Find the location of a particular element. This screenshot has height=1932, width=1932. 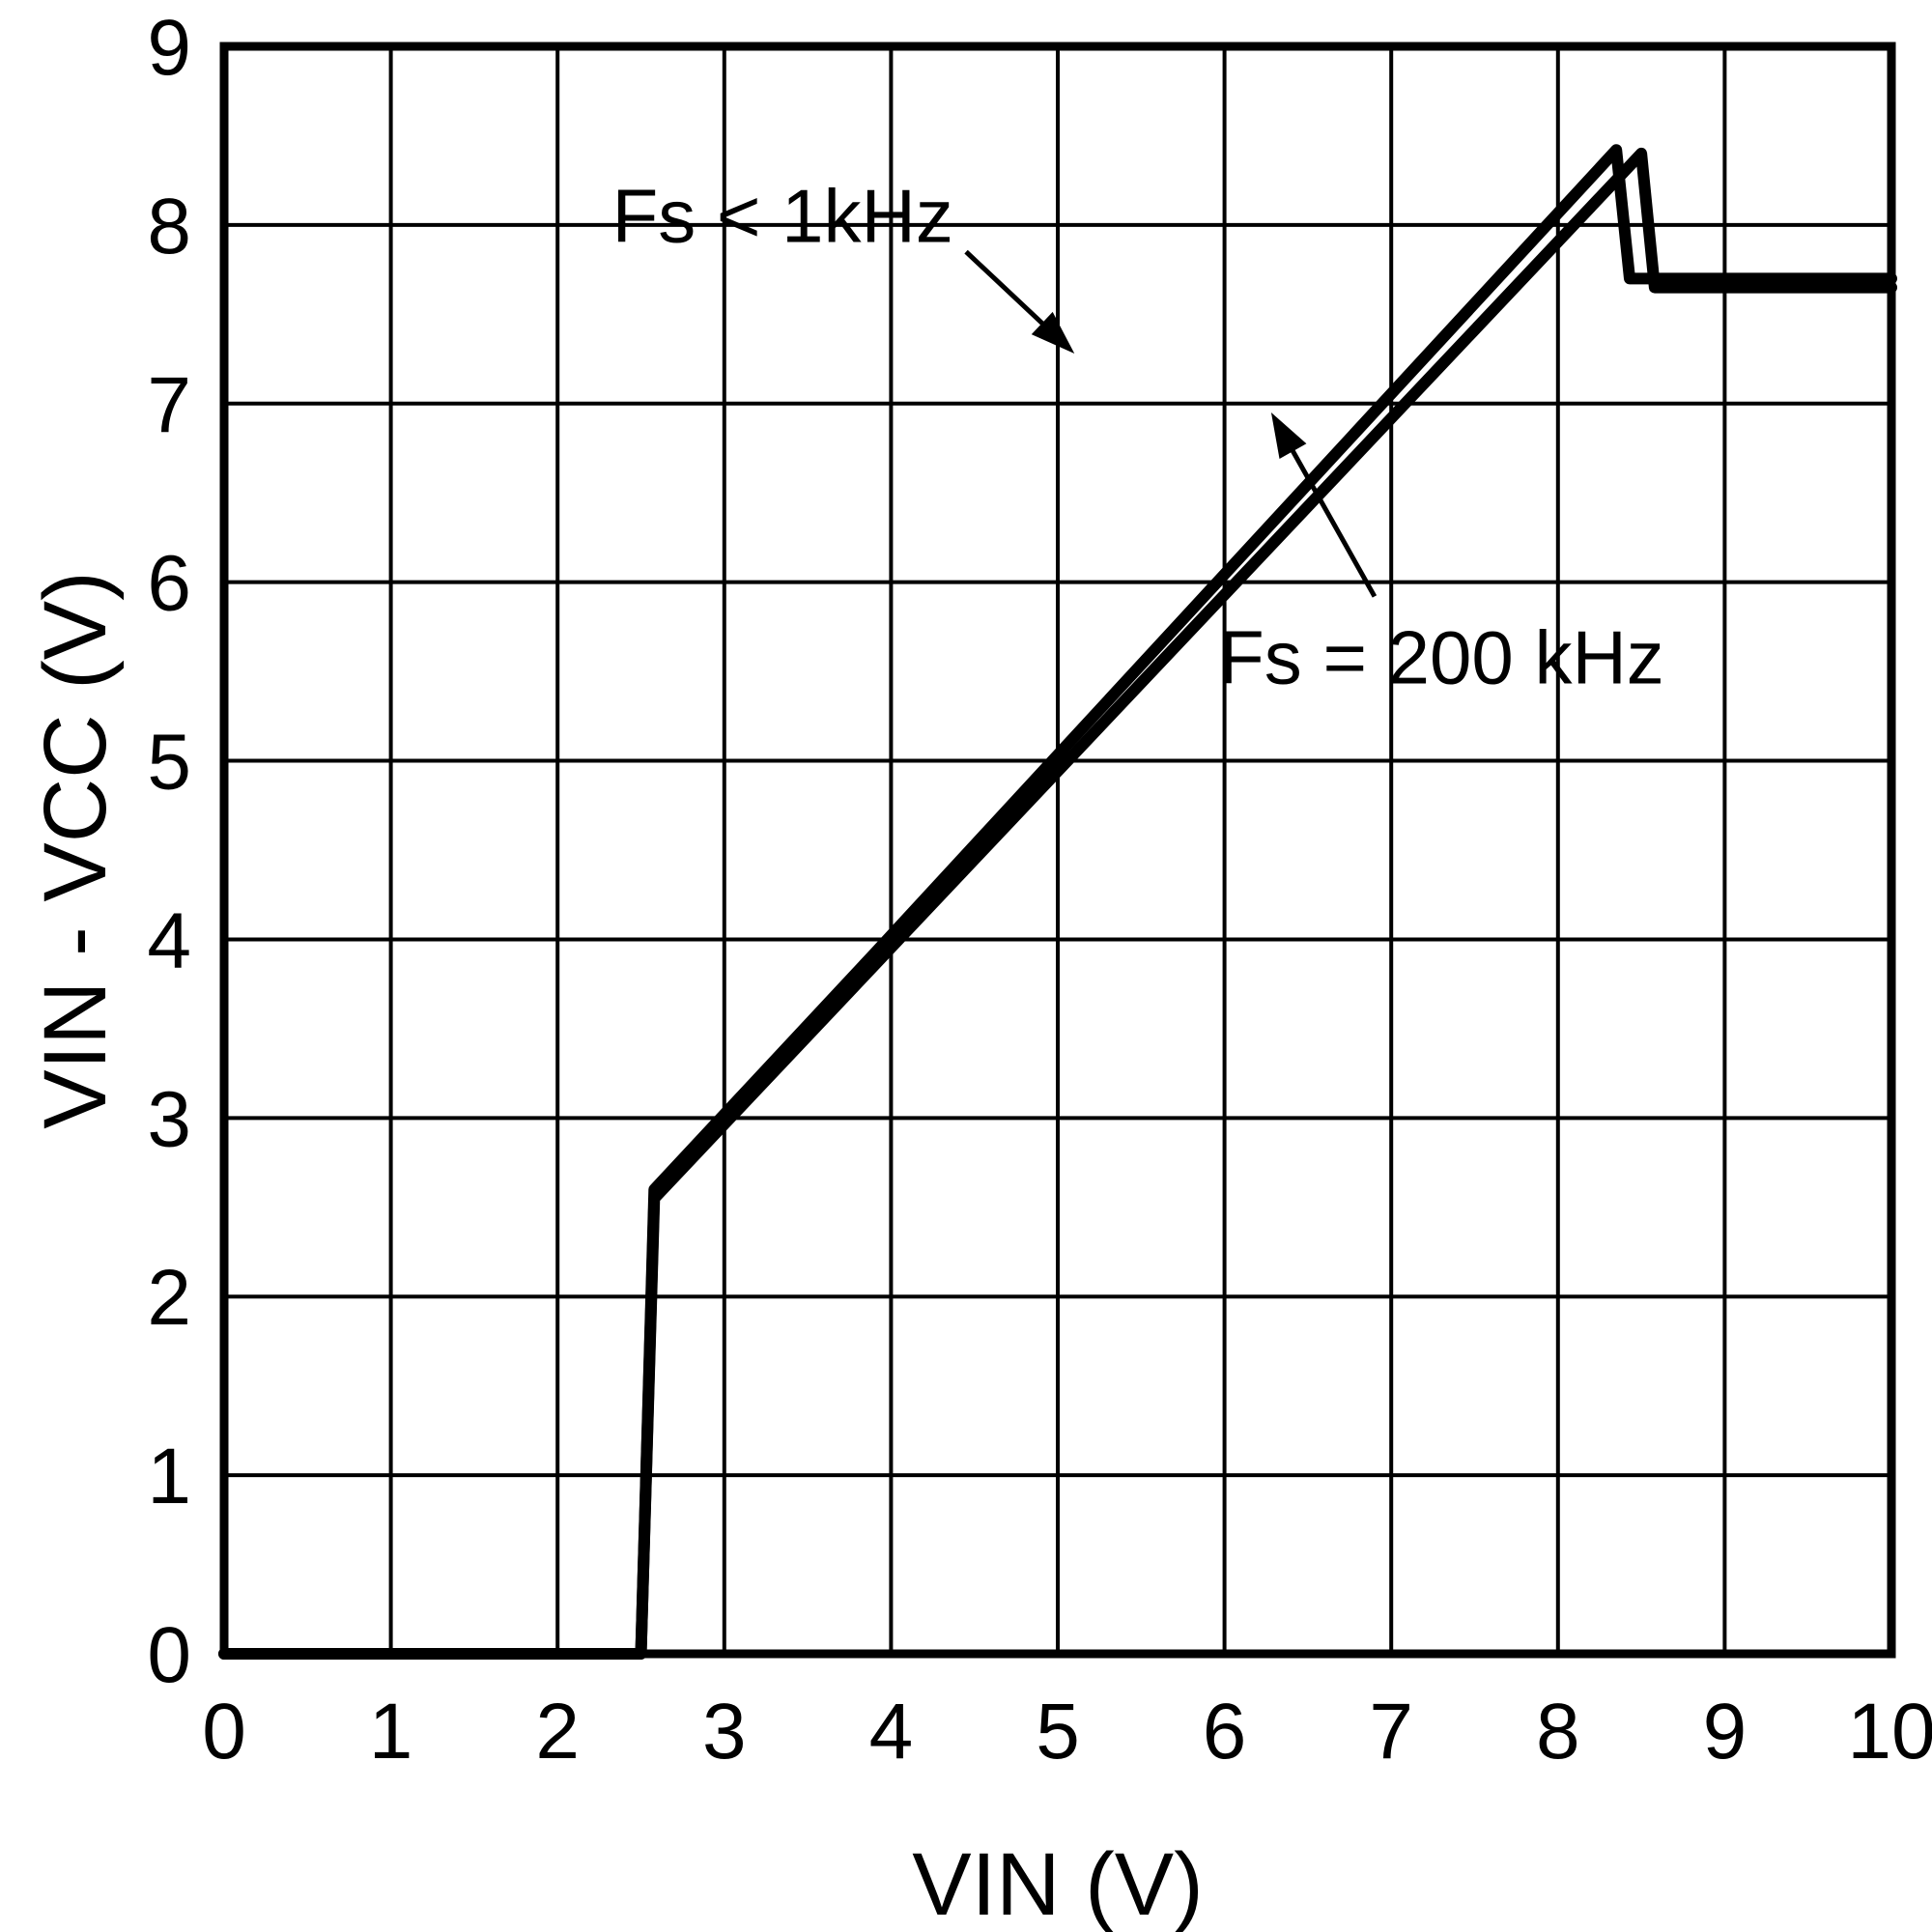

y-tick-label: 5 is located at coordinates (169, 763).